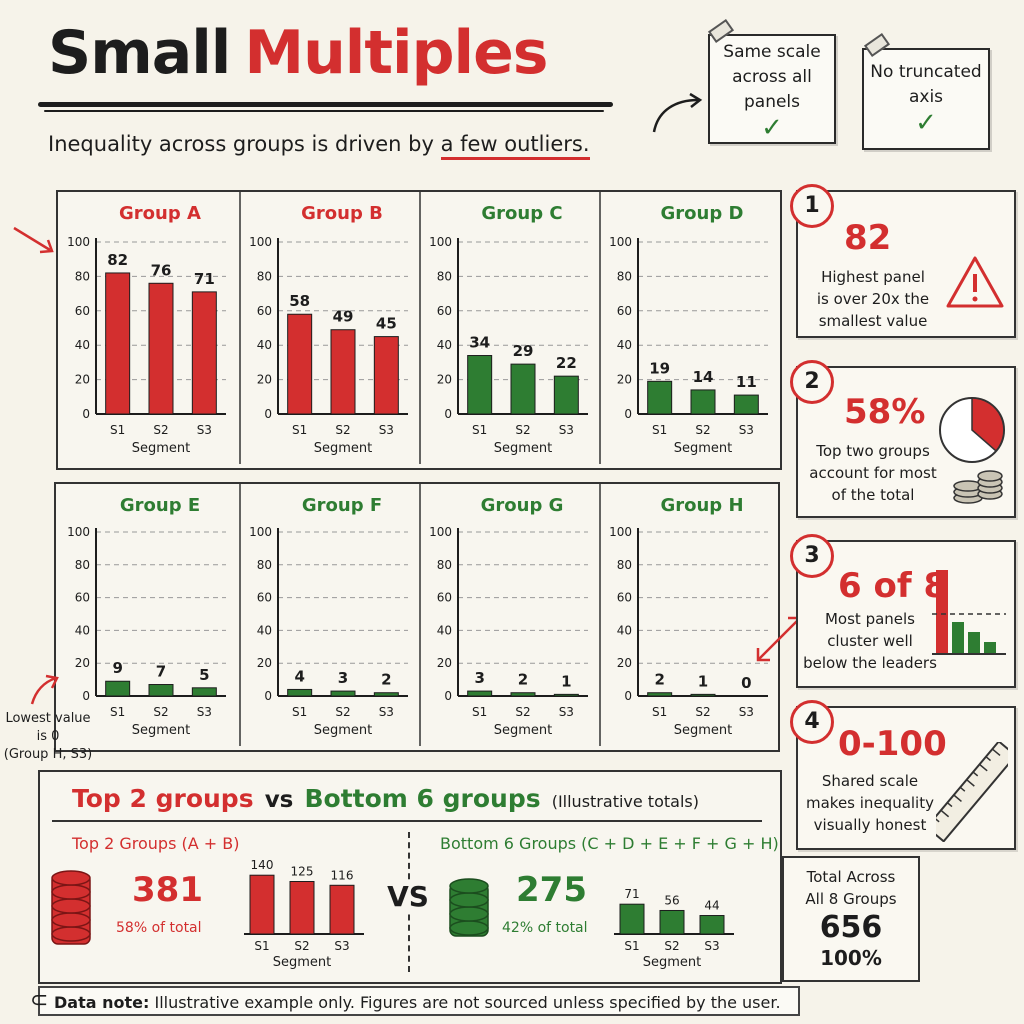 This screenshot has height=1024, width=1024. Describe the element at coordinates (772, 77) in the screenshot. I see `badge-same-scale-line-2: across all` at that location.